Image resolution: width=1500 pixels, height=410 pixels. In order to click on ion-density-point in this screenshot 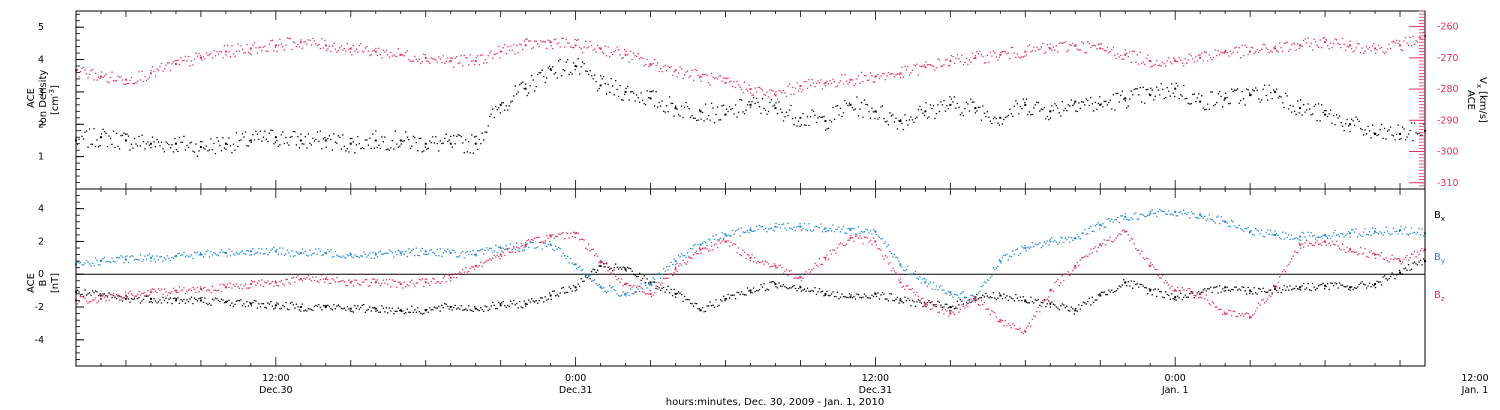, I will do `click(1050, 111)`.